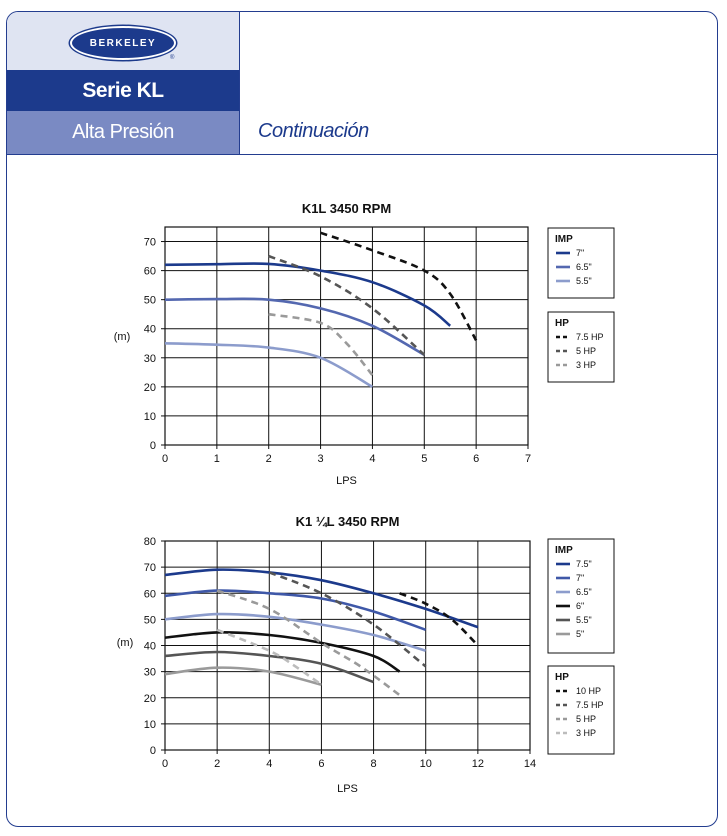 The image size is (727, 836). What do you see at coordinates (321, 459) in the screenshot?
I see `x-tick-label: 3` at bounding box center [321, 459].